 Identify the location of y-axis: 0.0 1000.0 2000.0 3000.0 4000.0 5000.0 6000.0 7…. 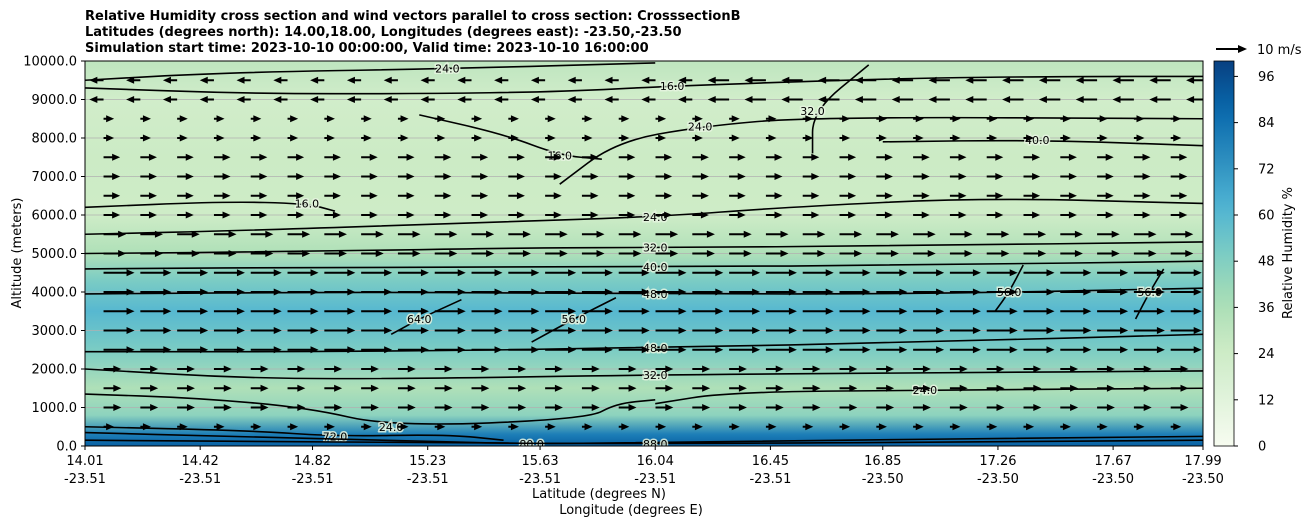
(54, 255).